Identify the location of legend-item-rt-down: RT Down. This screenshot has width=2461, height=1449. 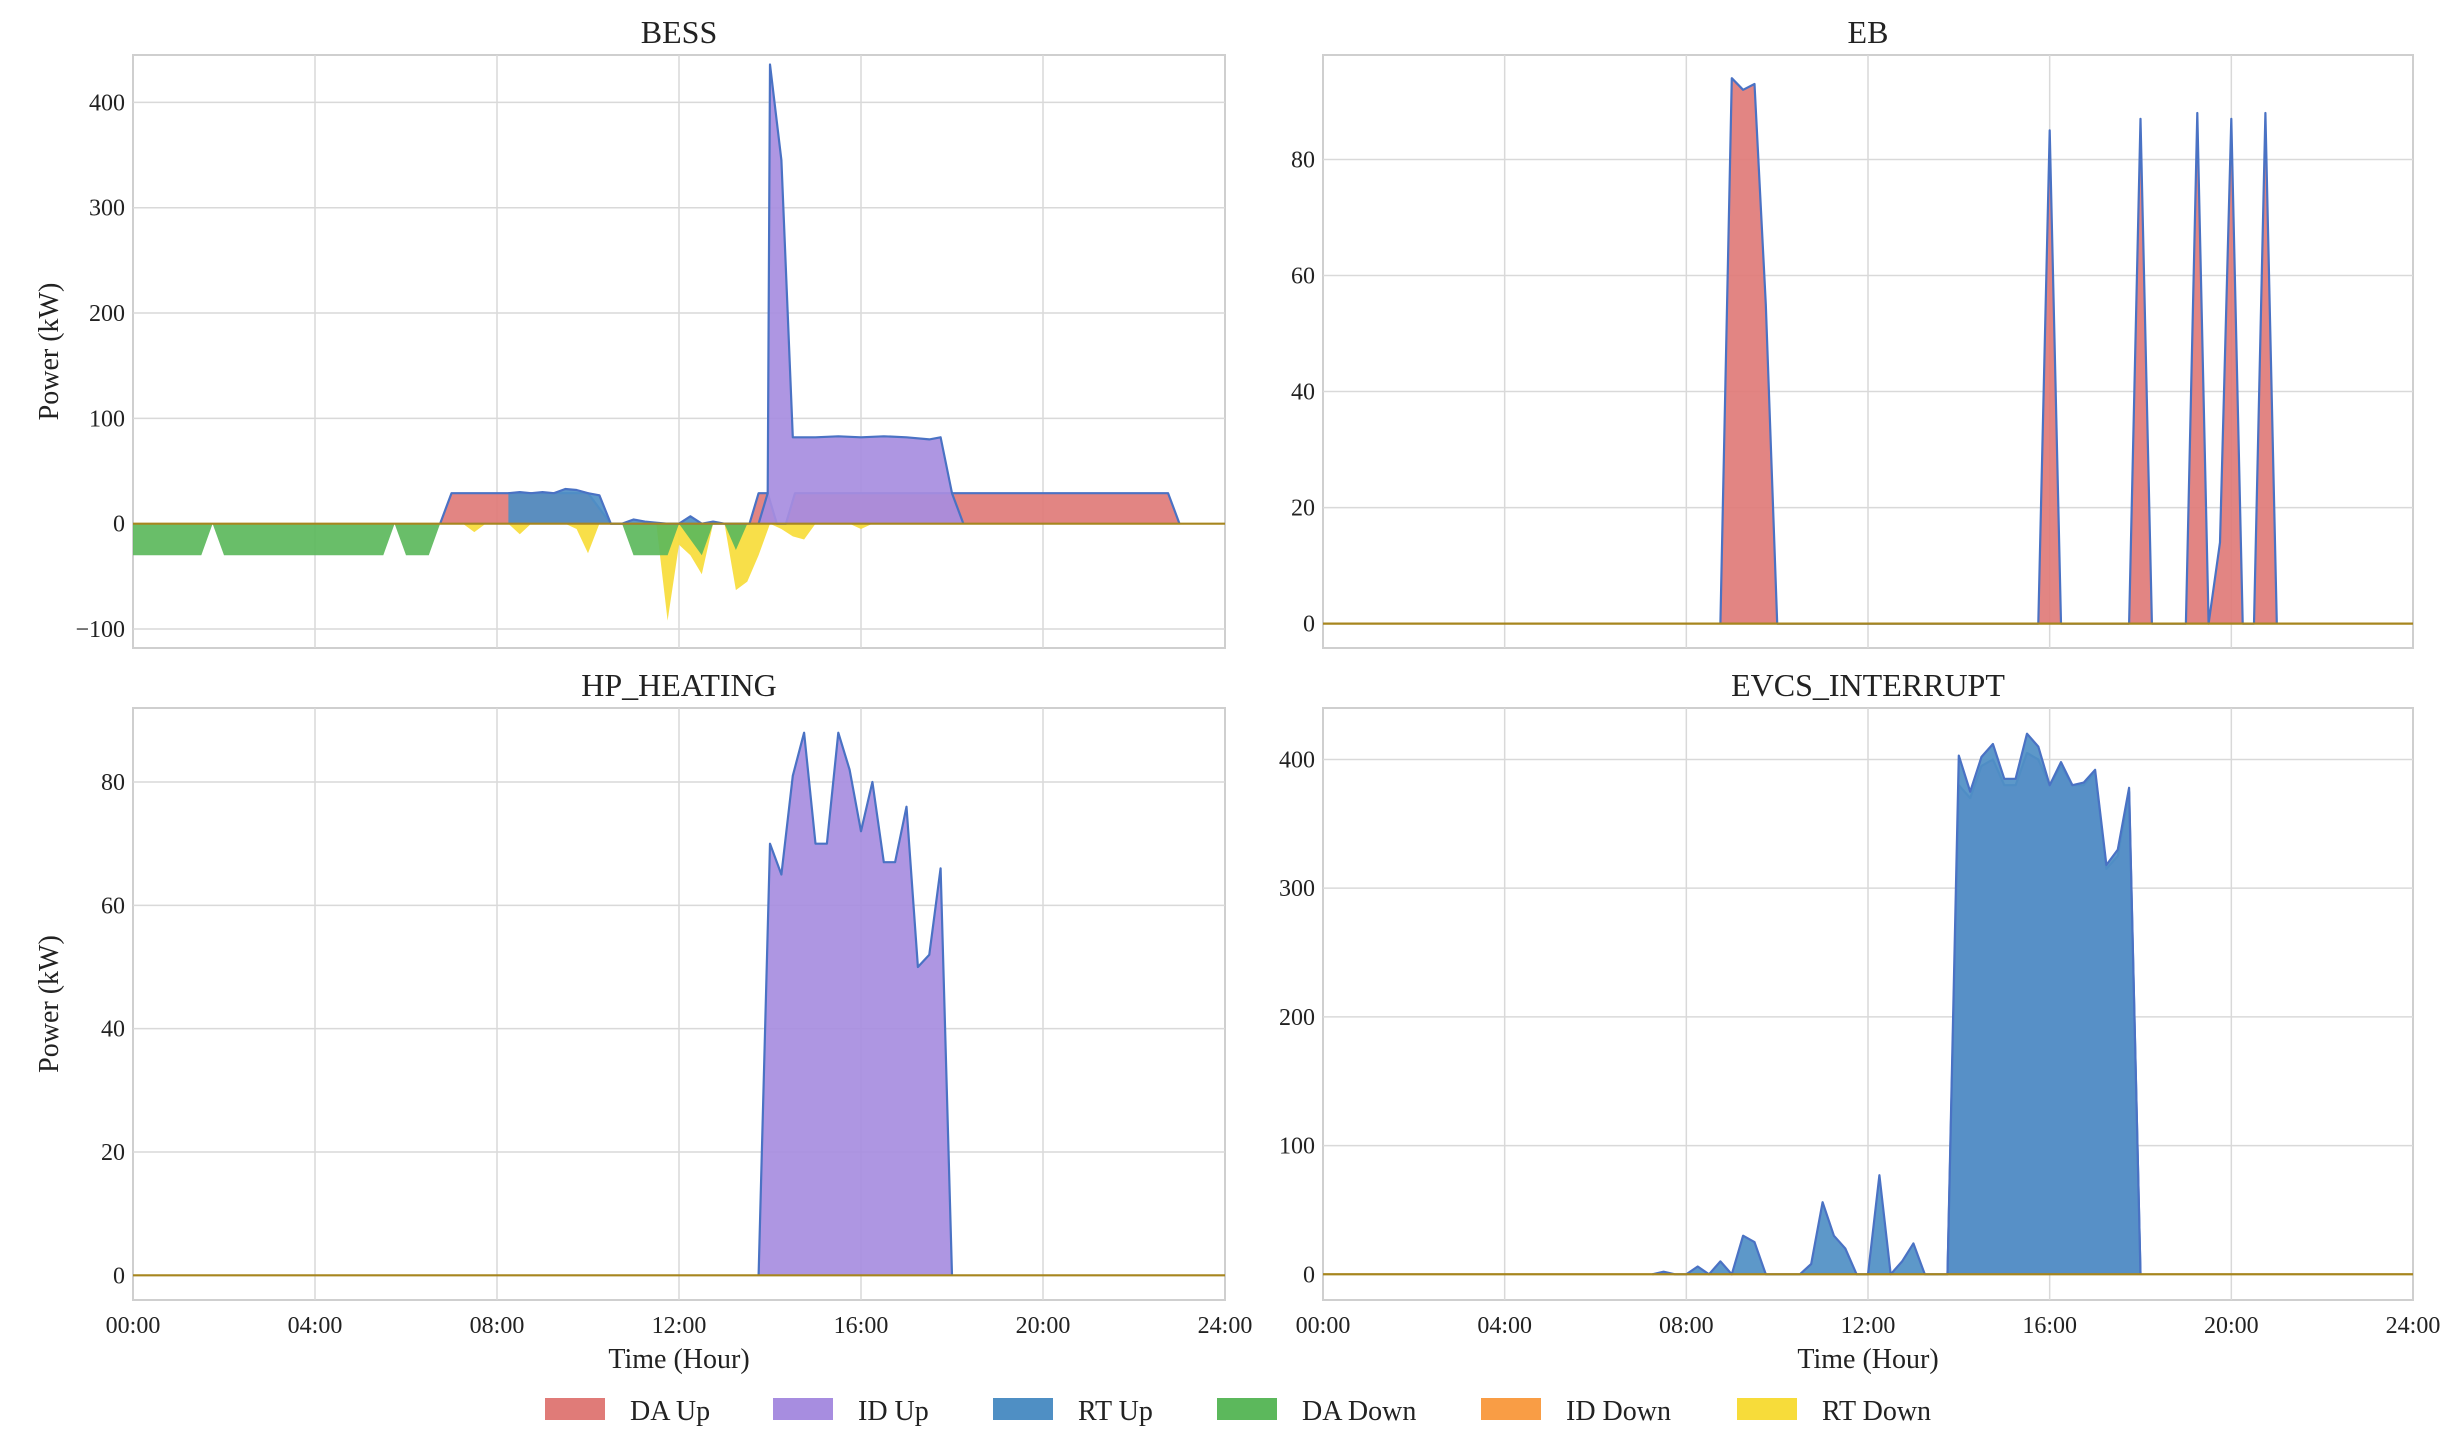
(1834, 1411).